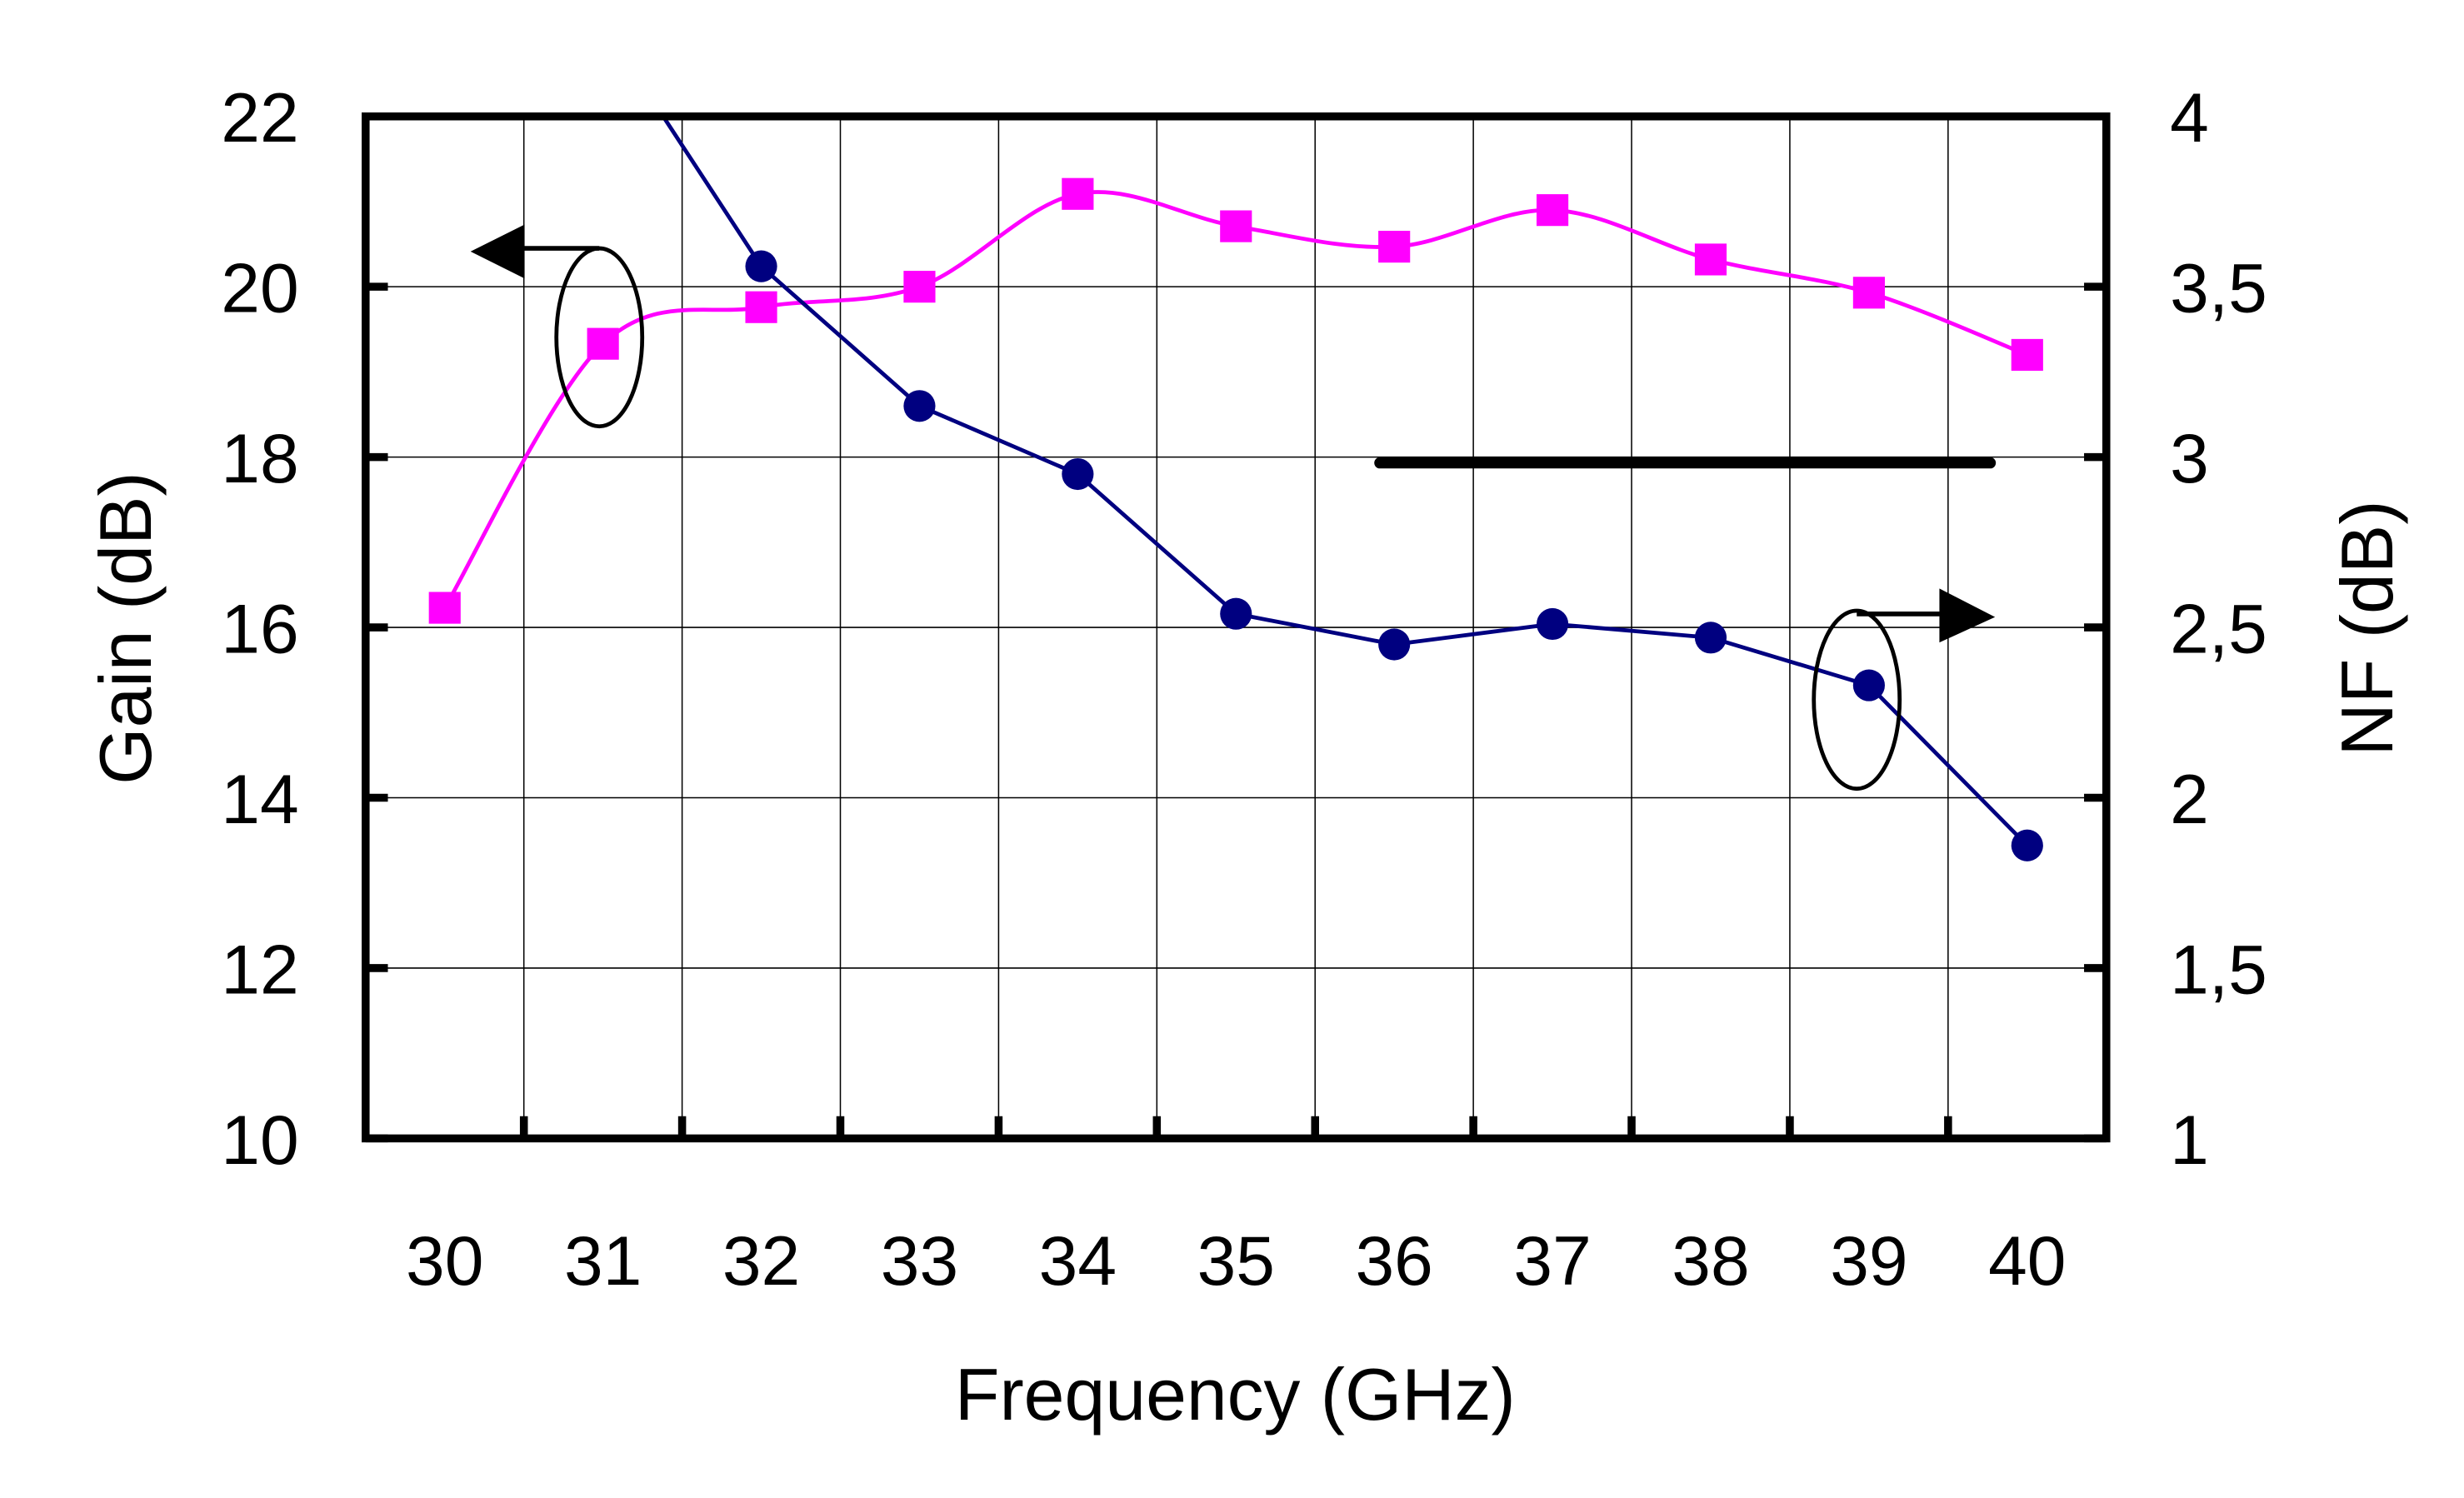 This screenshot has height=1498, width=2464. I want to click on x-tick-label: 39, so click(1868, 1260).